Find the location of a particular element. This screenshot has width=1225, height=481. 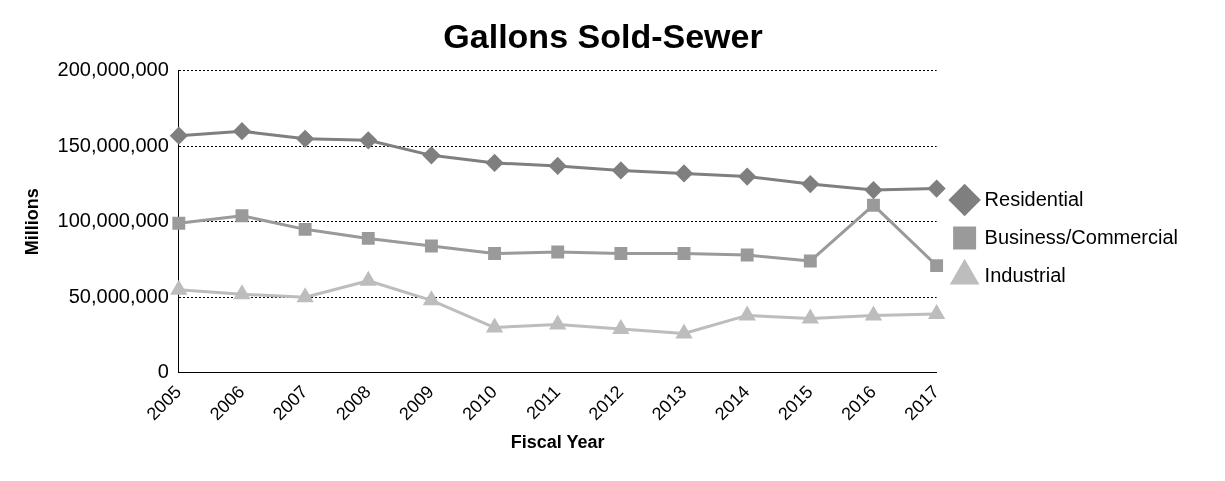

x-axis-title: Fiscal Year is located at coordinates (557, 442).